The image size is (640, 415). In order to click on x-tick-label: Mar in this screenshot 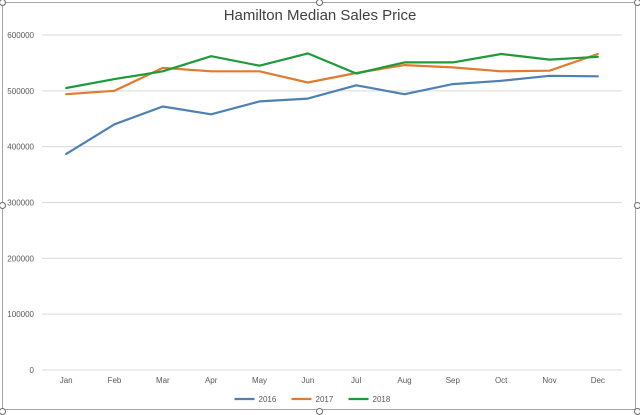, I will do `click(163, 380)`.